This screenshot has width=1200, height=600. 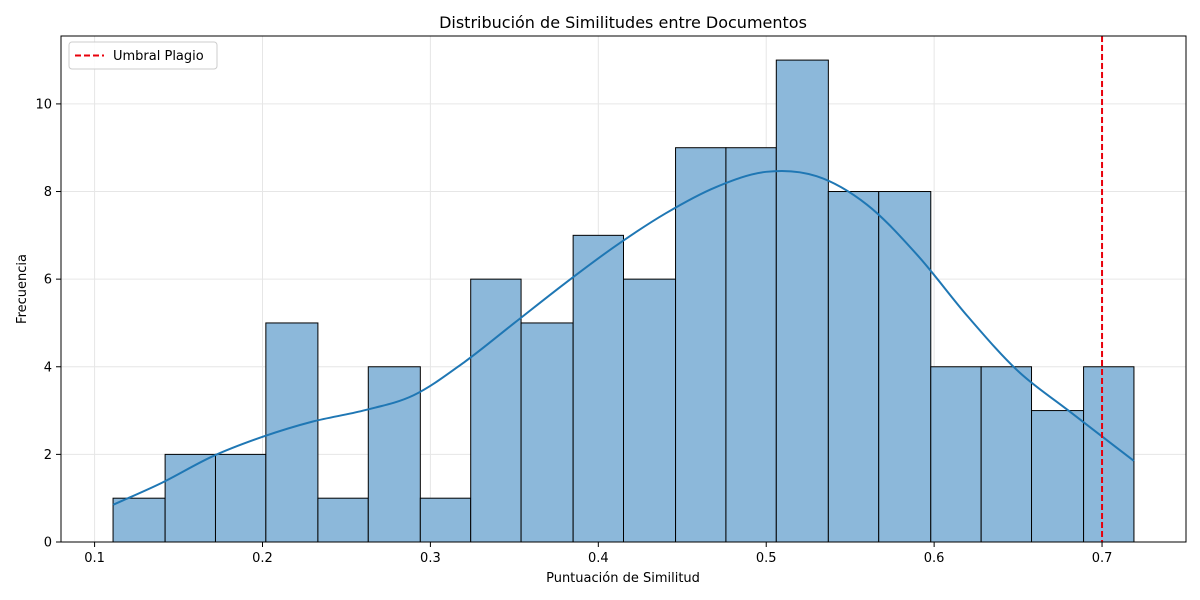 What do you see at coordinates (48, 280) in the screenshot?
I see `y-tick-label-3: 6` at bounding box center [48, 280].